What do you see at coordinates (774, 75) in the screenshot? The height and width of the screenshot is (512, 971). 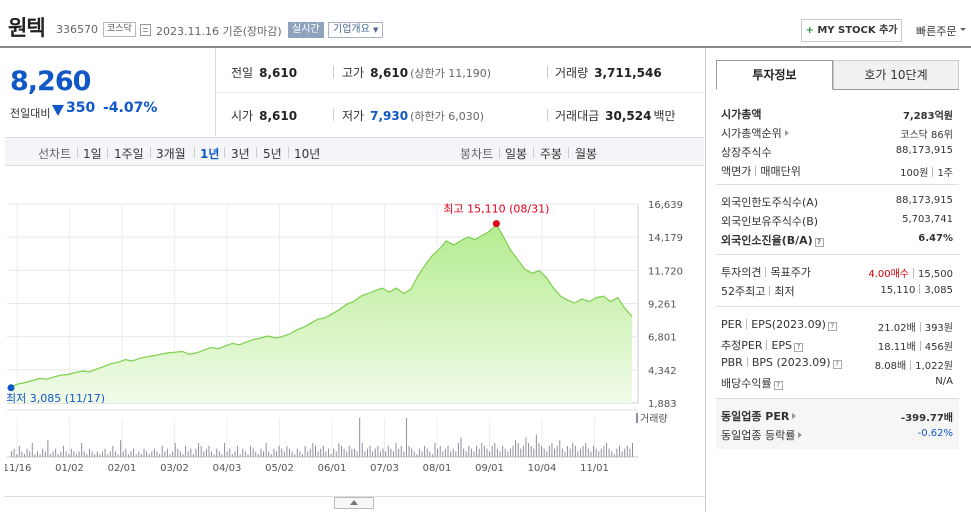 I see `tab-investment-info: 투자정보` at bounding box center [774, 75].